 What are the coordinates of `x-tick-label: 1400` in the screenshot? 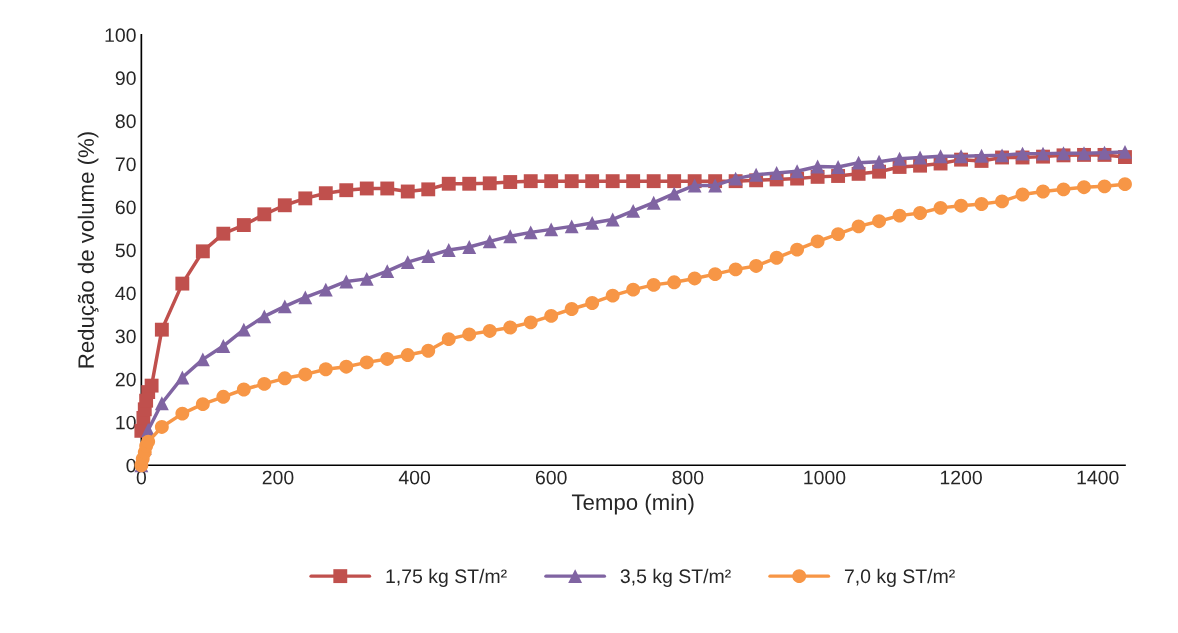 It's located at (1098, 477).